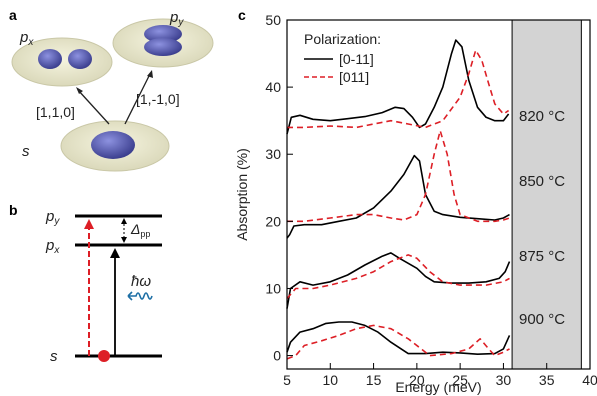  Describe the element at coordinates (55, 112) in the screenshot. I see `arrow-label-110: [1,1,0]` at that location.